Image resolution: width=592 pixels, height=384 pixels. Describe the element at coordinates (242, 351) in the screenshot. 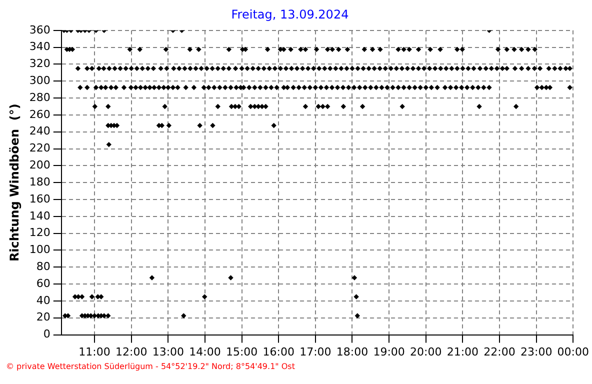

I see `x-tick-label: 15:00` at that location.